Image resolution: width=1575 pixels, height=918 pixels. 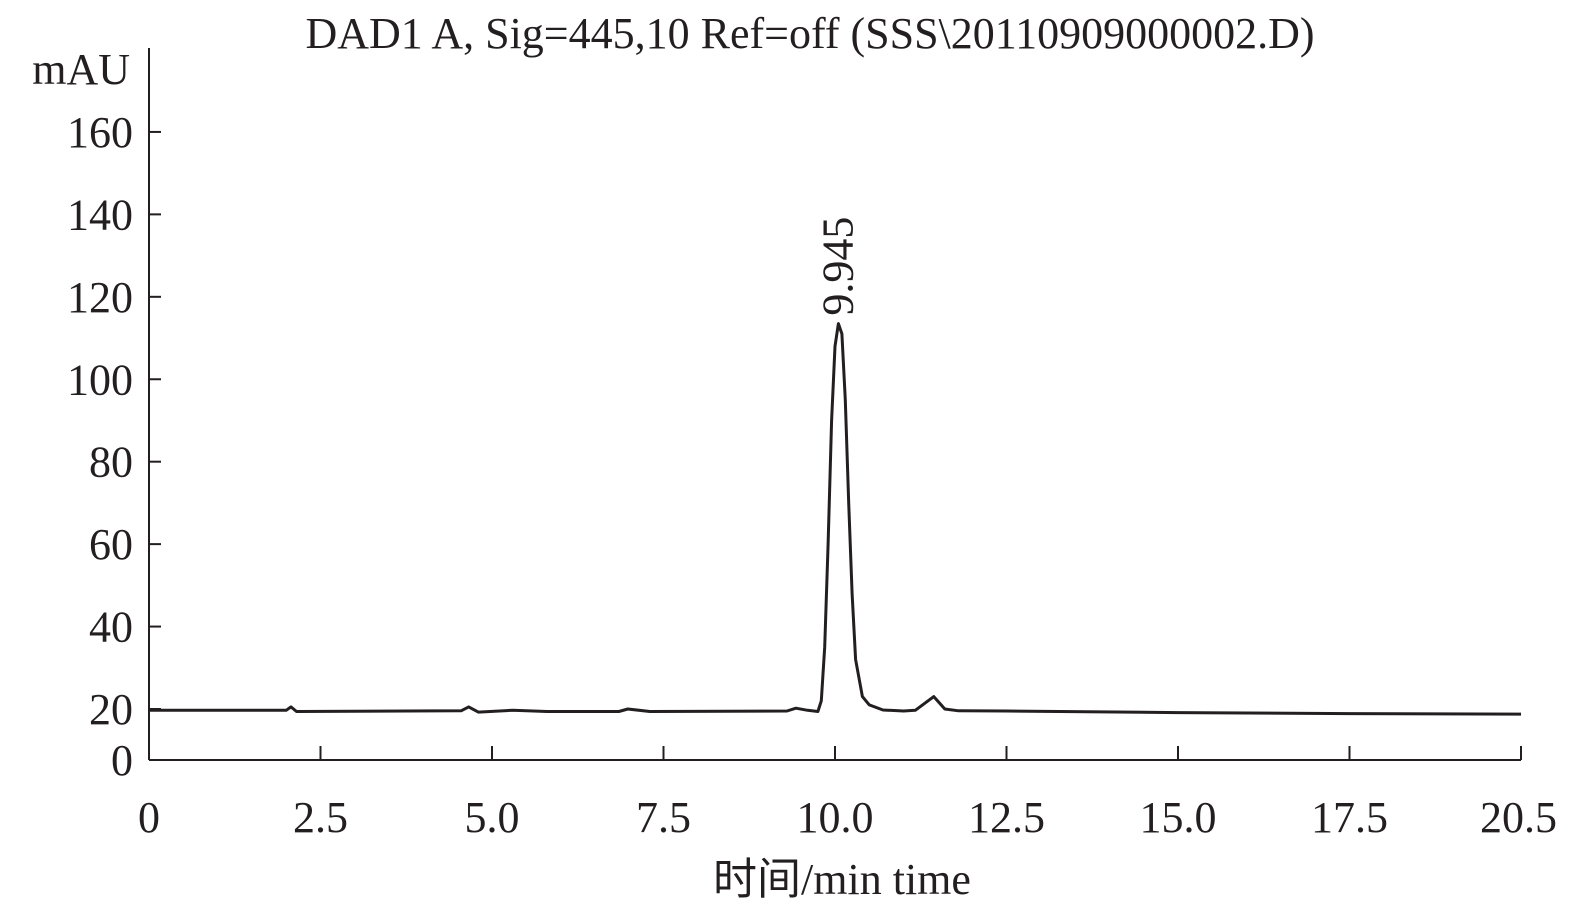 What do you see at coordinates (1178, 817) in the screenshot?
I see `x-tick-label: 15.0` at bounding box center [1178, 817].